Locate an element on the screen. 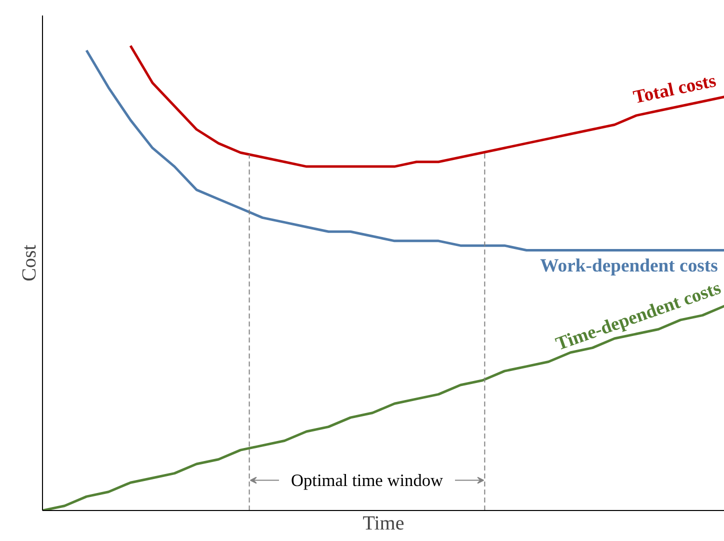  text: Total costs is located at coordinates (675, 89).